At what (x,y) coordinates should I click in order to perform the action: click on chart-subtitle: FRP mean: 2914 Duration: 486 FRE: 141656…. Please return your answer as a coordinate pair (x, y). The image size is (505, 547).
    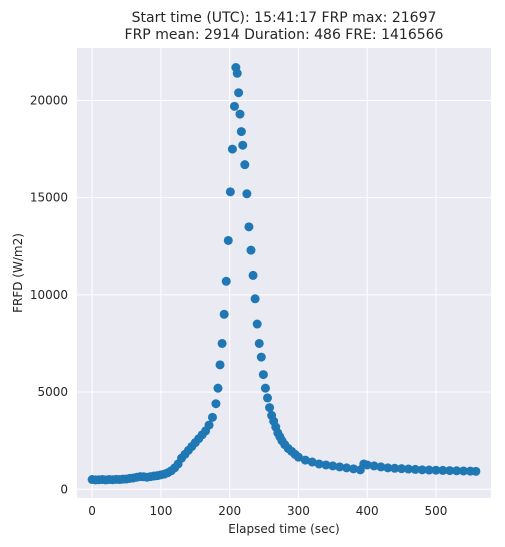
    Looking at the image, I should click on (284, 35).